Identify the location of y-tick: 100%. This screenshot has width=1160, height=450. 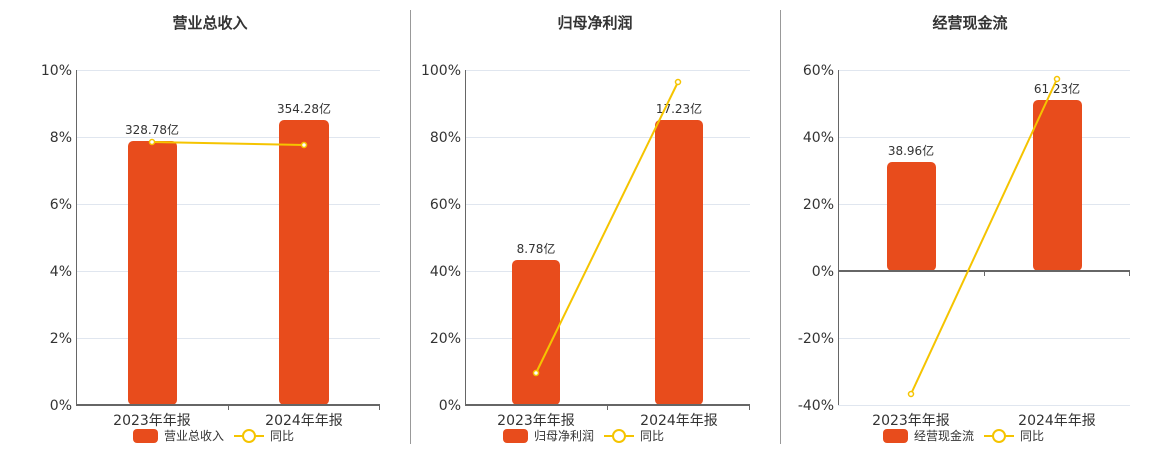
(441, 71).